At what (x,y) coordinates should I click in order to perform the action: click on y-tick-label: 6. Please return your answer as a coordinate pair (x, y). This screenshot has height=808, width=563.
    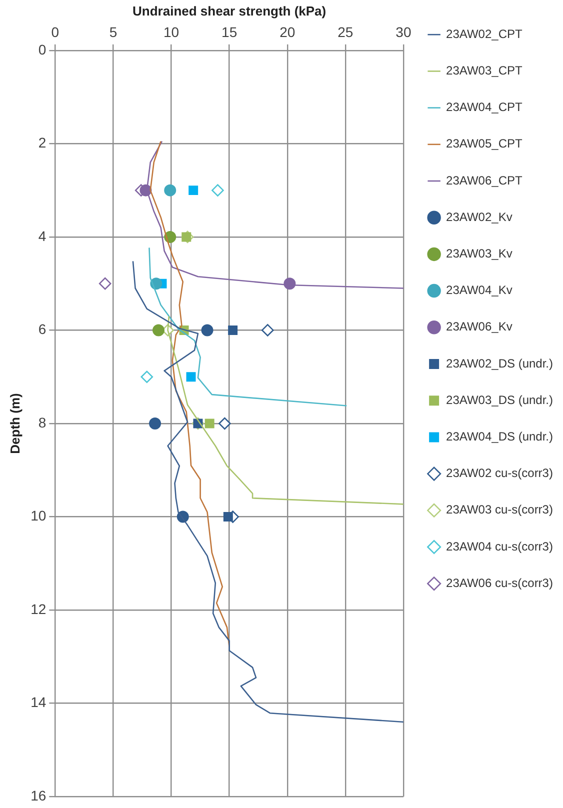
    Looking at the image, I should click on (42, 329).